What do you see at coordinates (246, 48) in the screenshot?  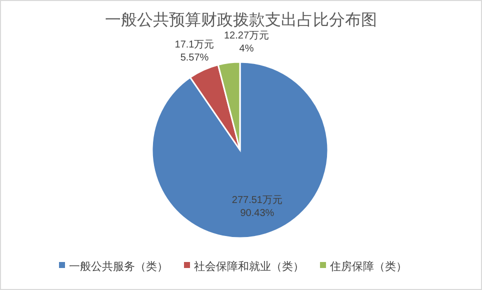 I see `text: 4%` at bounding box center [246, 48].